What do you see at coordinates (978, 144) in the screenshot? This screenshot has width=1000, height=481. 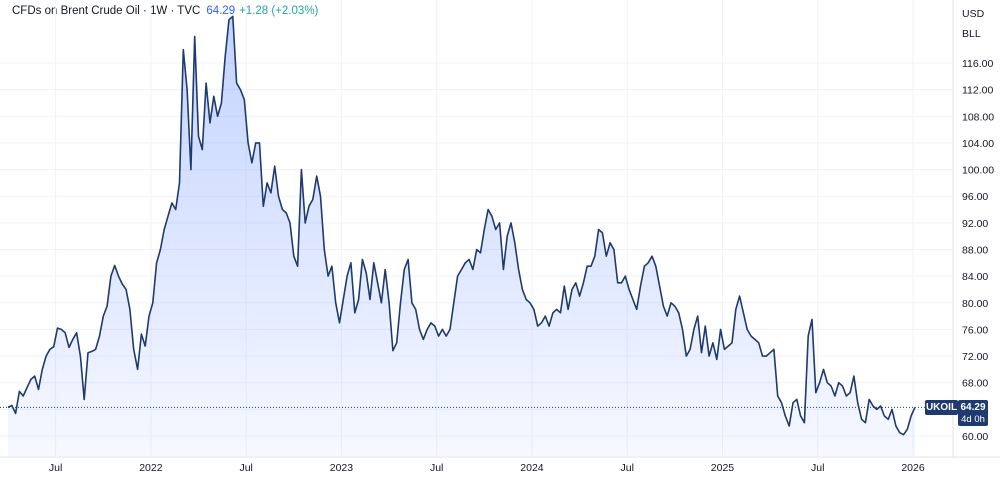 I see `y-tick-label: 104.00` at bounding box center [978, 144].